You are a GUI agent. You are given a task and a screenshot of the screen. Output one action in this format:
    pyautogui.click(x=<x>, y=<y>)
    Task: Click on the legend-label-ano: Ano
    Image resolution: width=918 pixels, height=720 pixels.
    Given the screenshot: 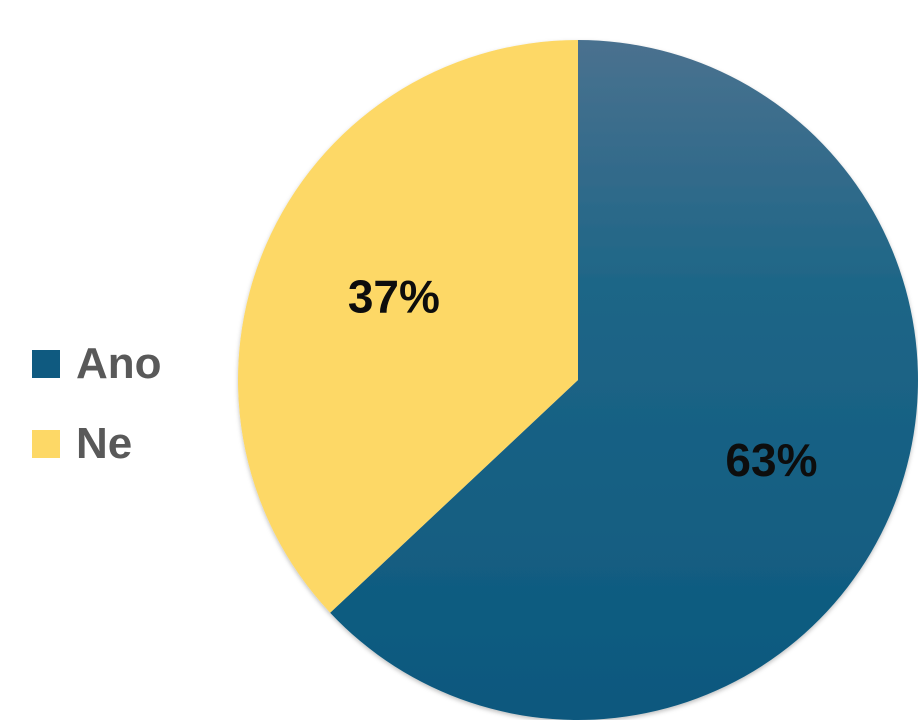 What is the action you would take?
    pyautogui.click(x=119, y=363)
    